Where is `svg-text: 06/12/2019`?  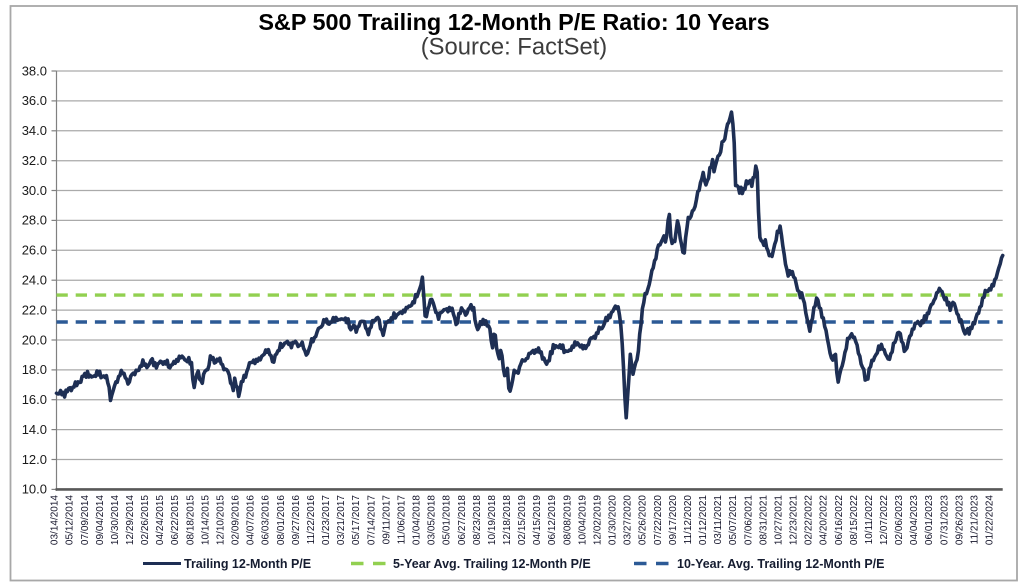 svg-text: 06/12/2019 is located at coordinates (552, 520).